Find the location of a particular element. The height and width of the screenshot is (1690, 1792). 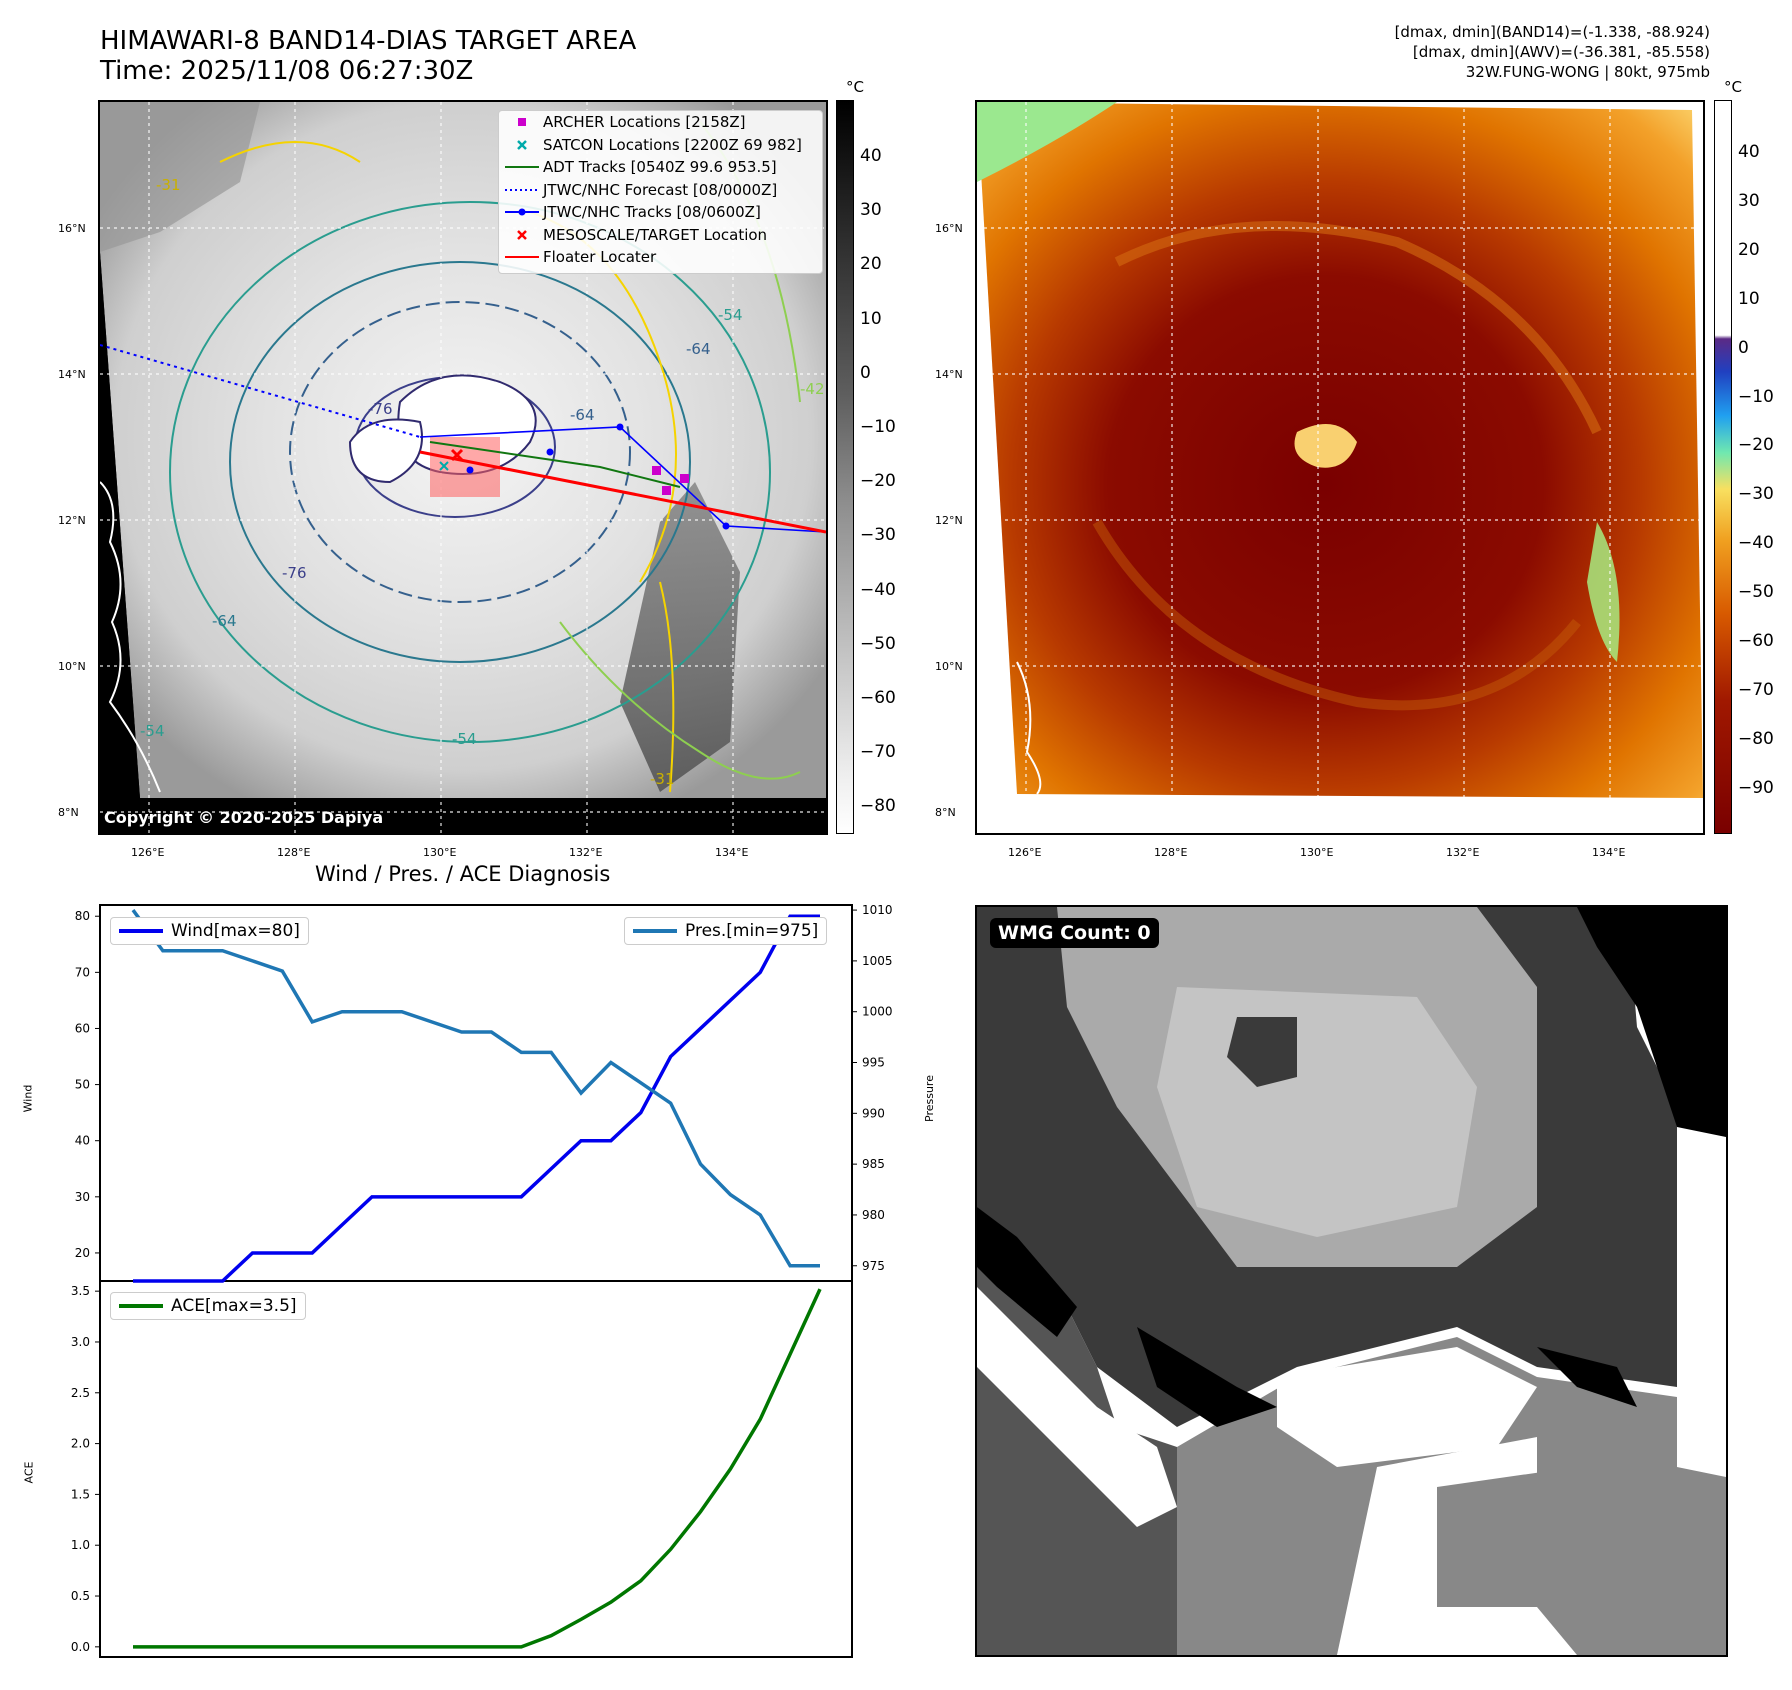

ace-series-line is located at coordinates (477, 1468).